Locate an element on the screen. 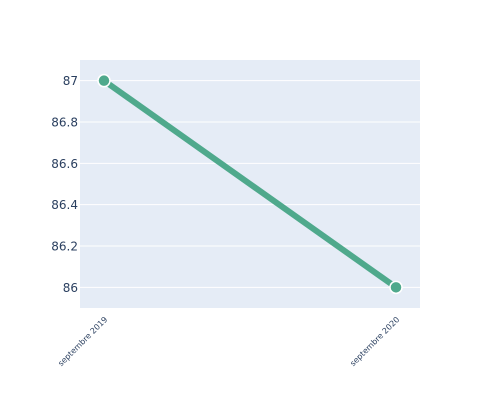  x-tick-label: septembre 2019 is located at coordinates (82, 341).